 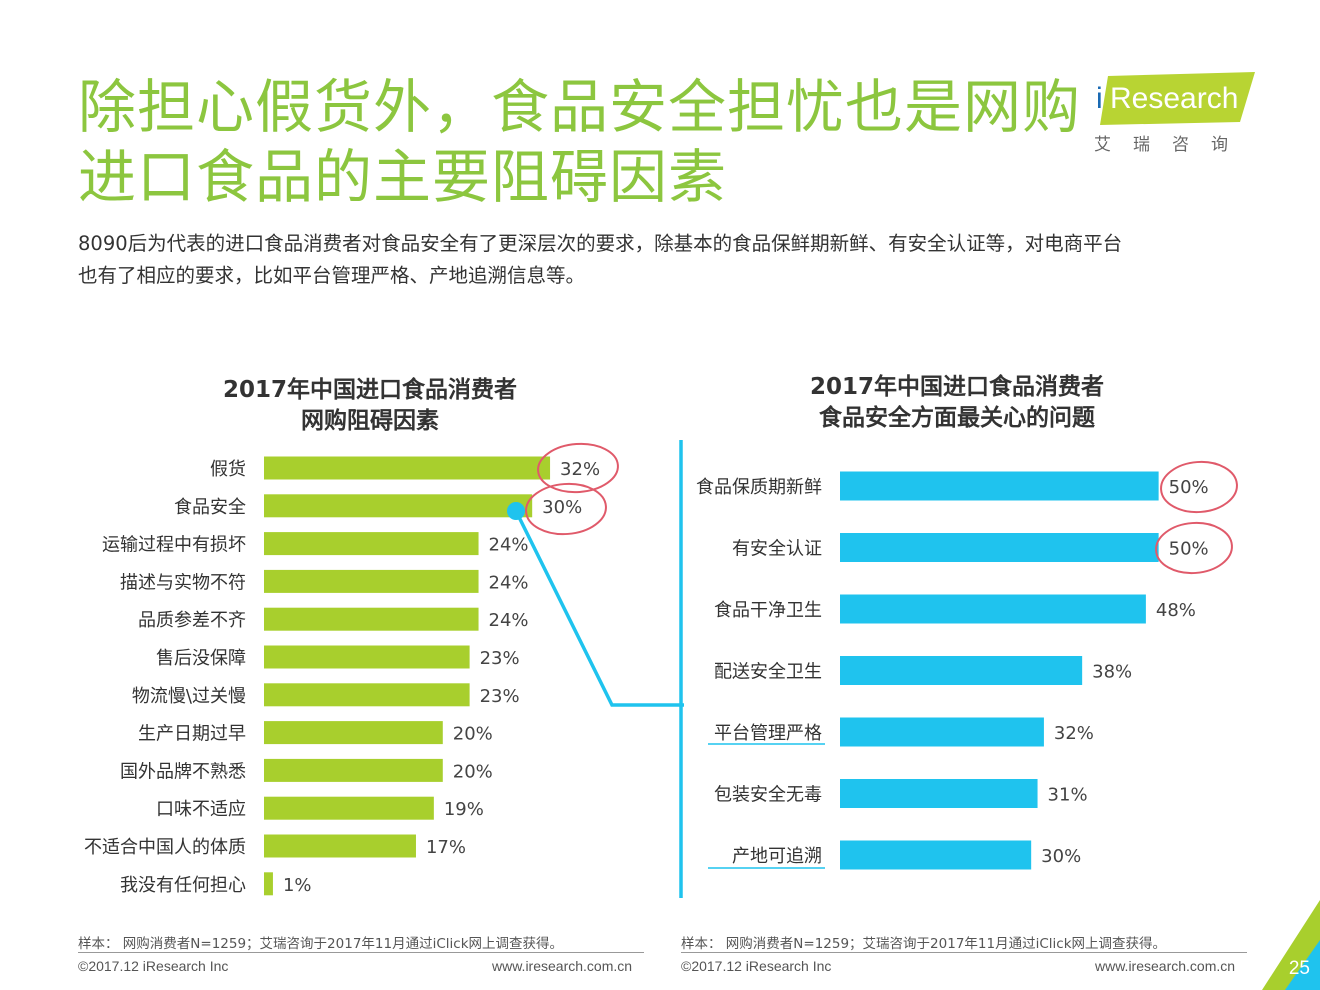 I want to click on right-category-label: 有安全认证, so click(x=777, y=549).